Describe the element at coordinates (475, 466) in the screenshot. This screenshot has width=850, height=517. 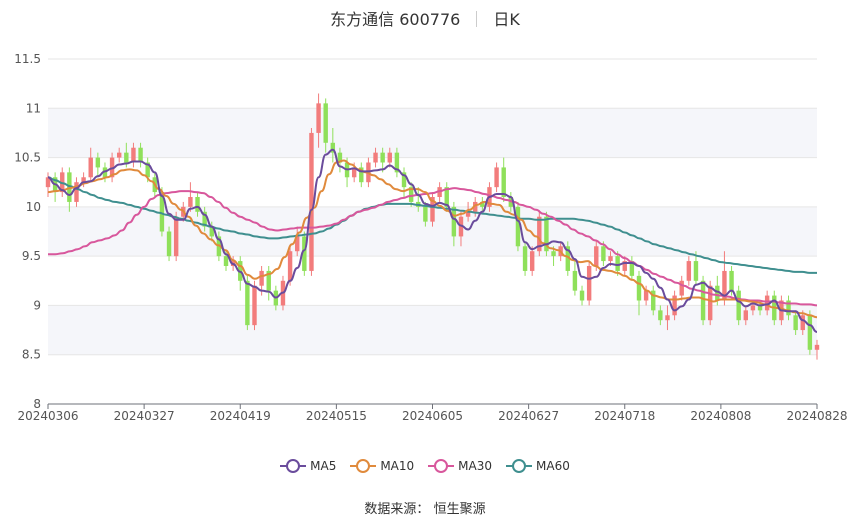
I see `legend-label: MA30` at that location.